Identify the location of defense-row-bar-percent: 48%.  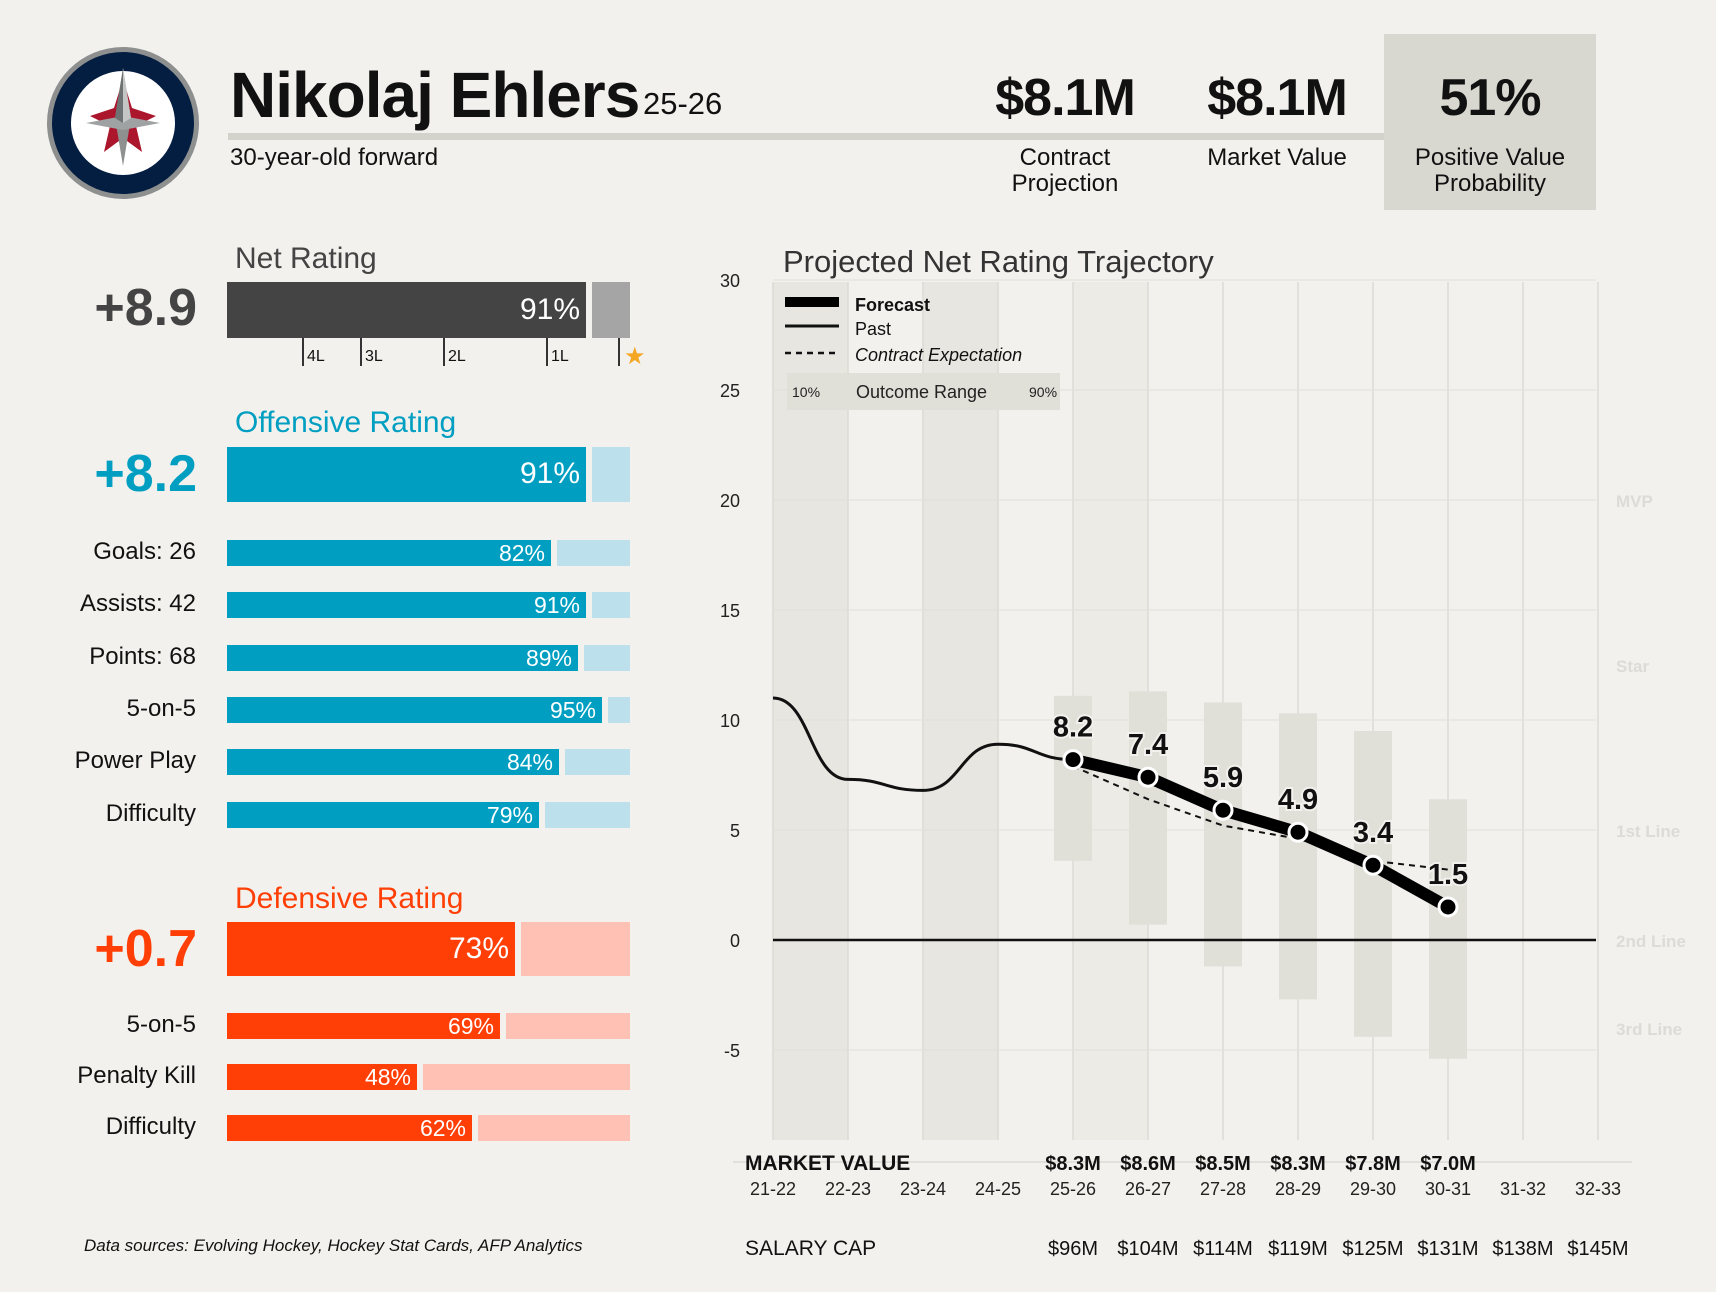
(387, 1077).